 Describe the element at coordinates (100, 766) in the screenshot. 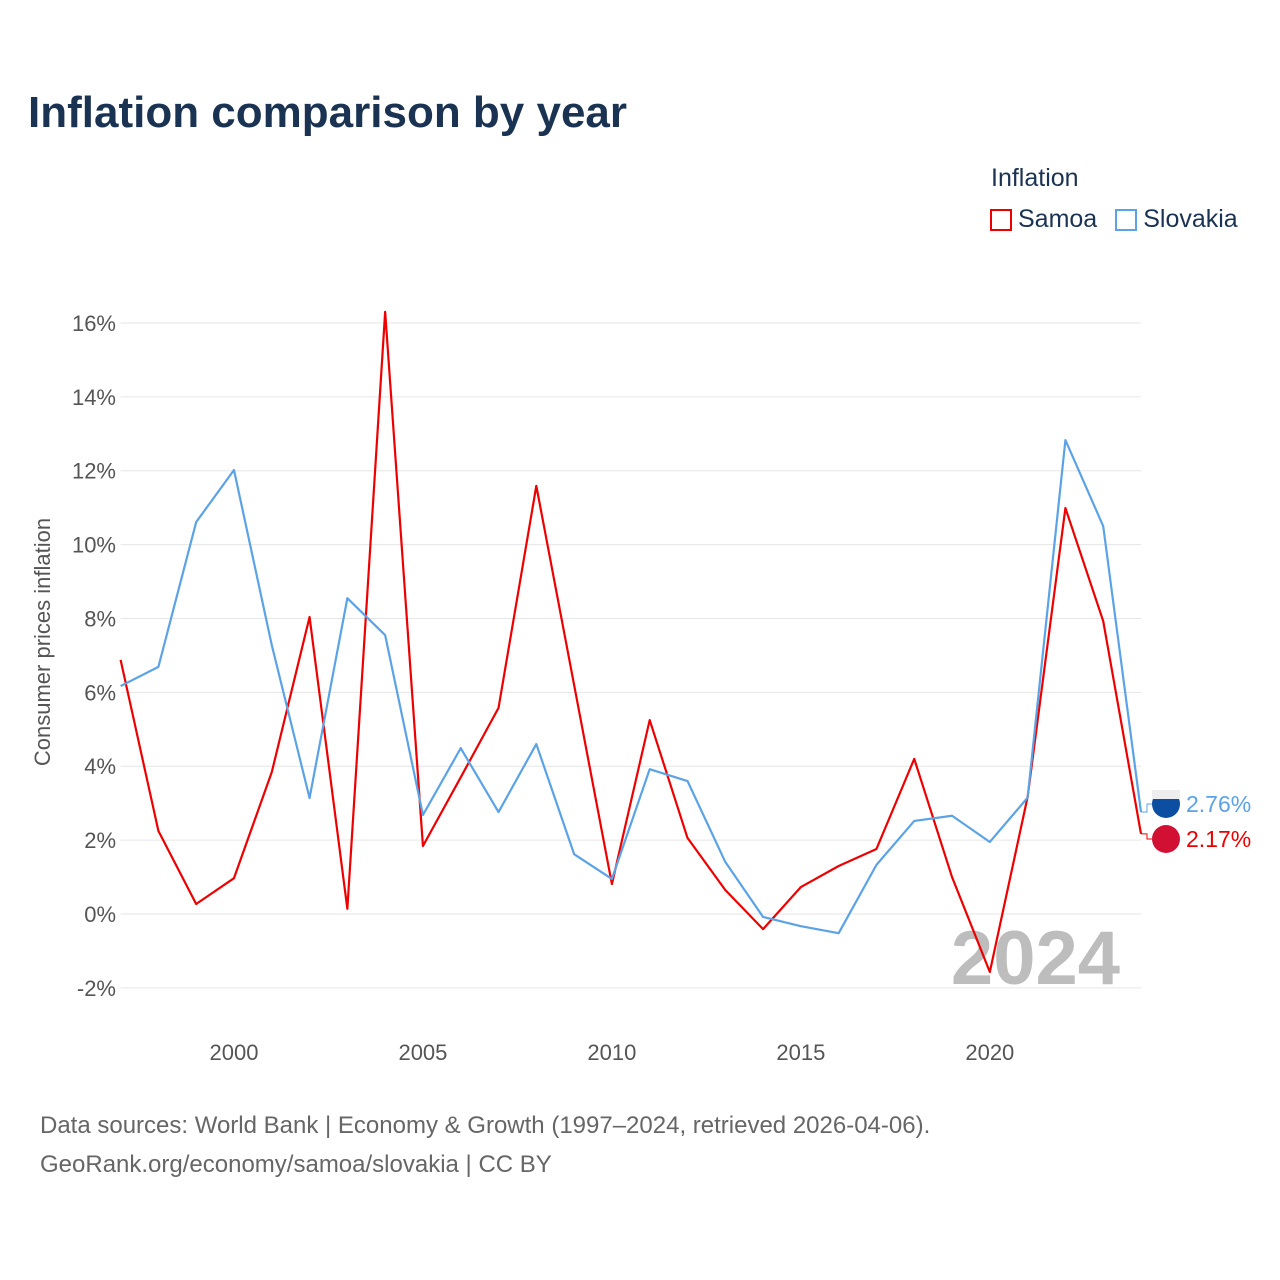

I see `y-tick-label: 4%` at that location.